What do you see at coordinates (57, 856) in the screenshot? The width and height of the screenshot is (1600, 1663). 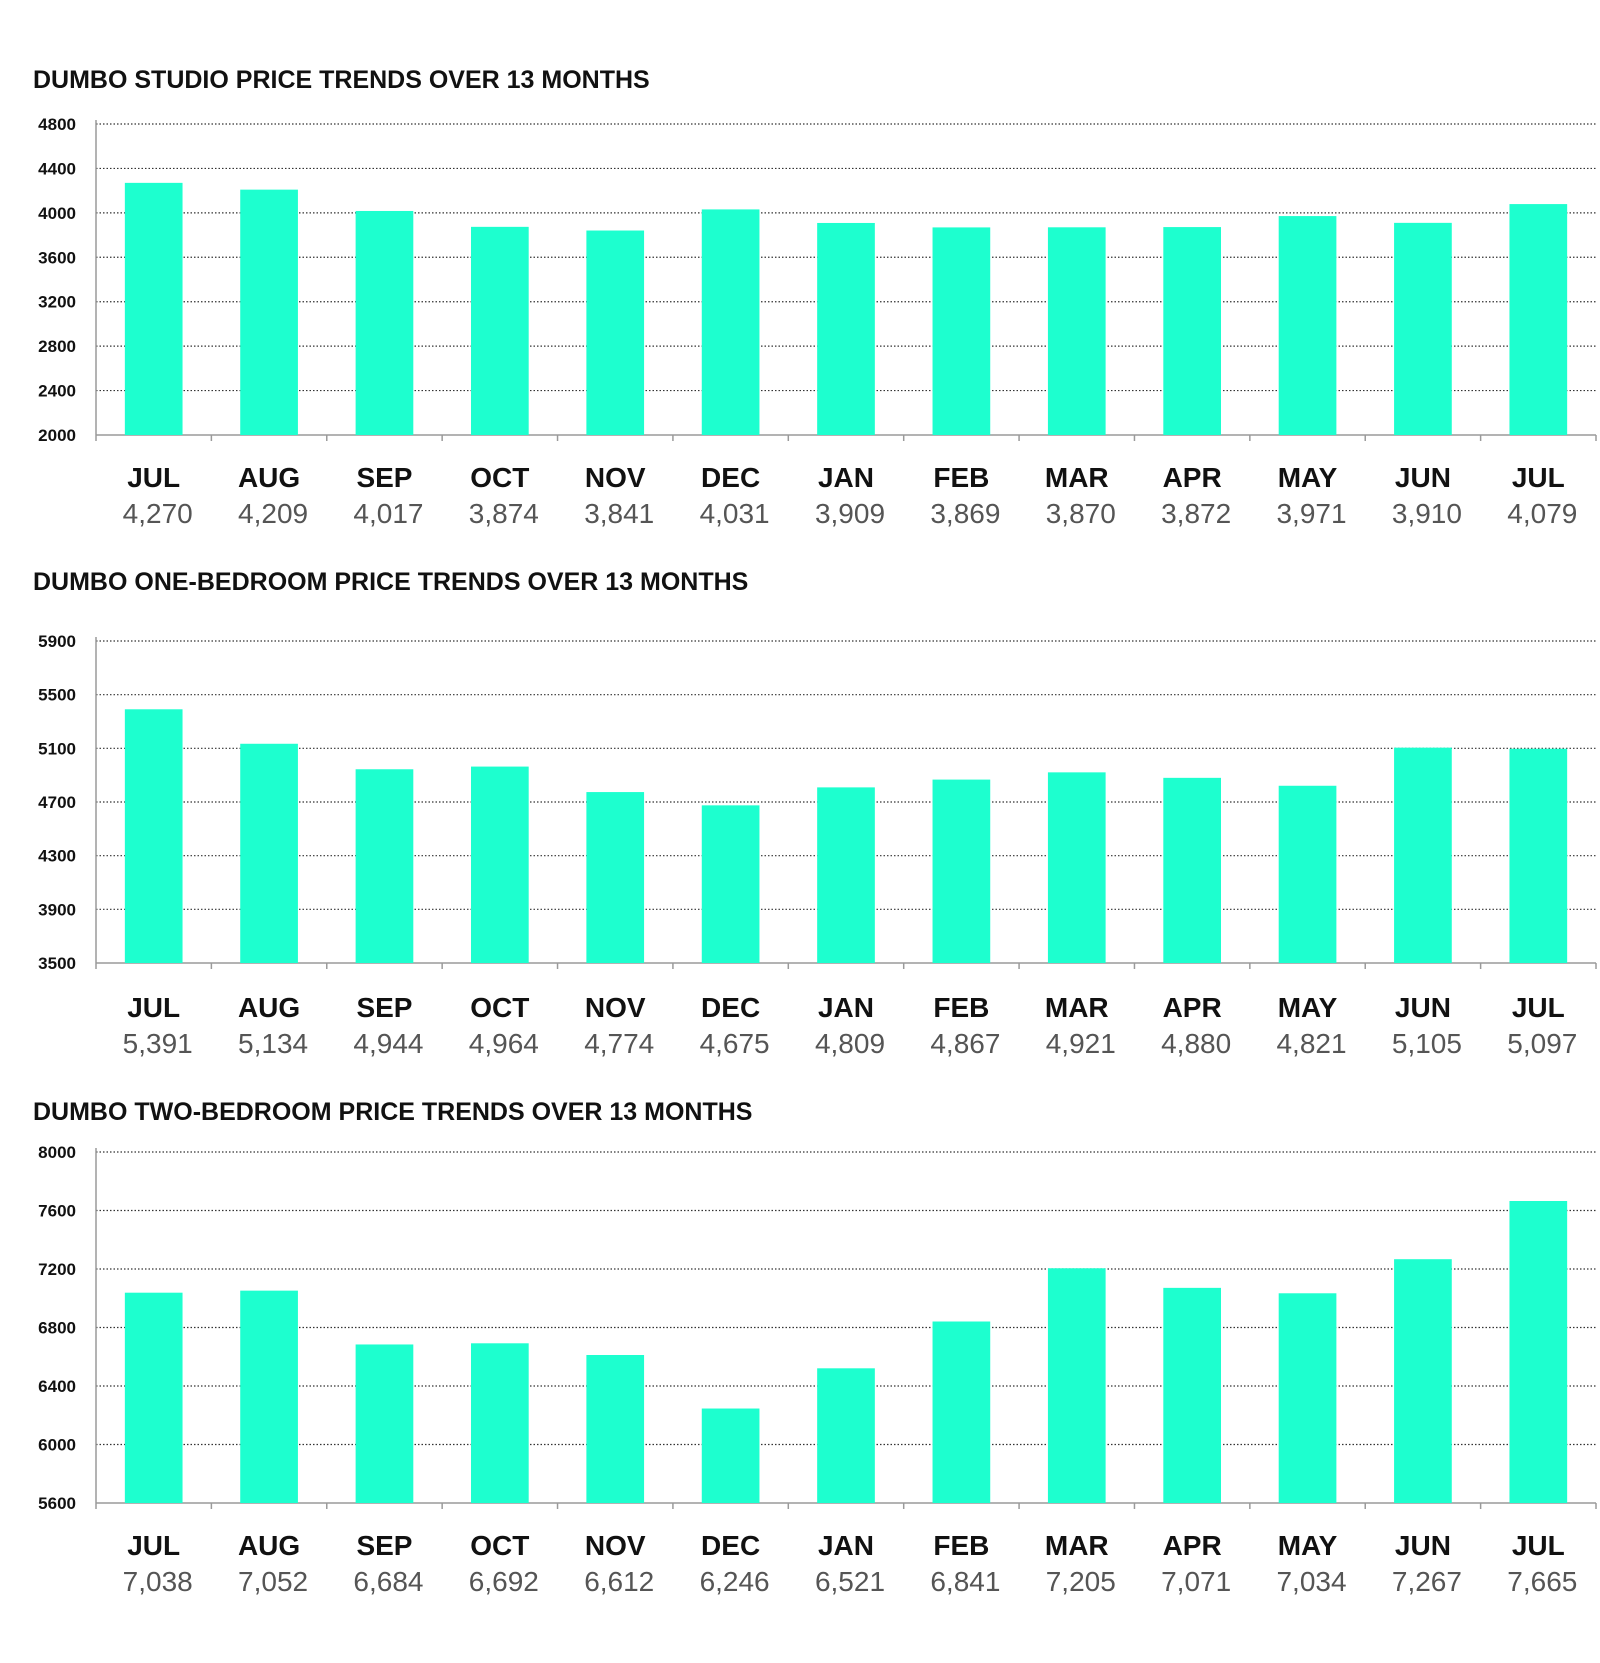 I see `y-tick-label: 4300` at bounding box center [57, 856].